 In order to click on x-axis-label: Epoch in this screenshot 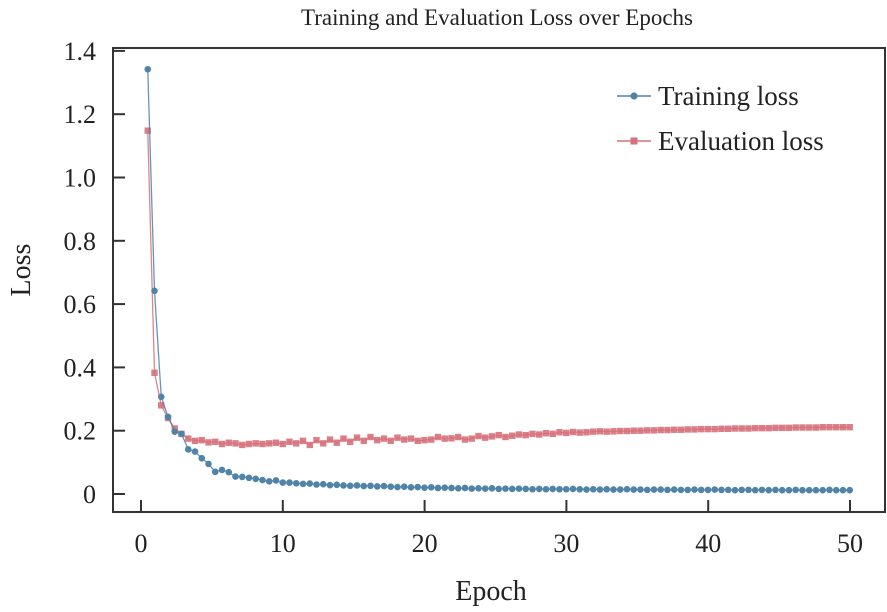, I will do `click(491, 591)`.